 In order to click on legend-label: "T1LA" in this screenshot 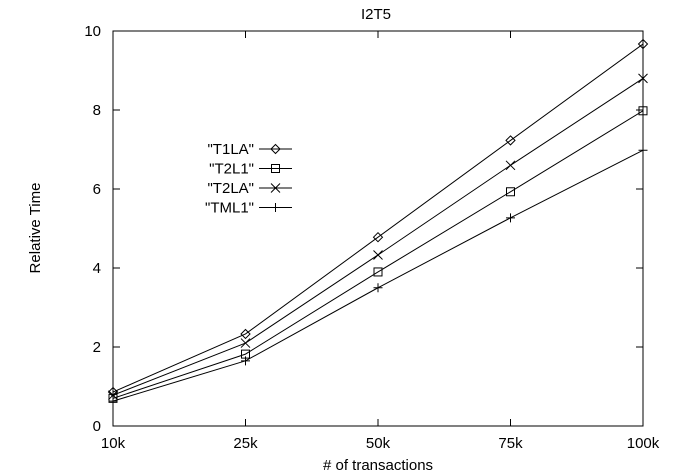, I will do `click(230, 149)`.